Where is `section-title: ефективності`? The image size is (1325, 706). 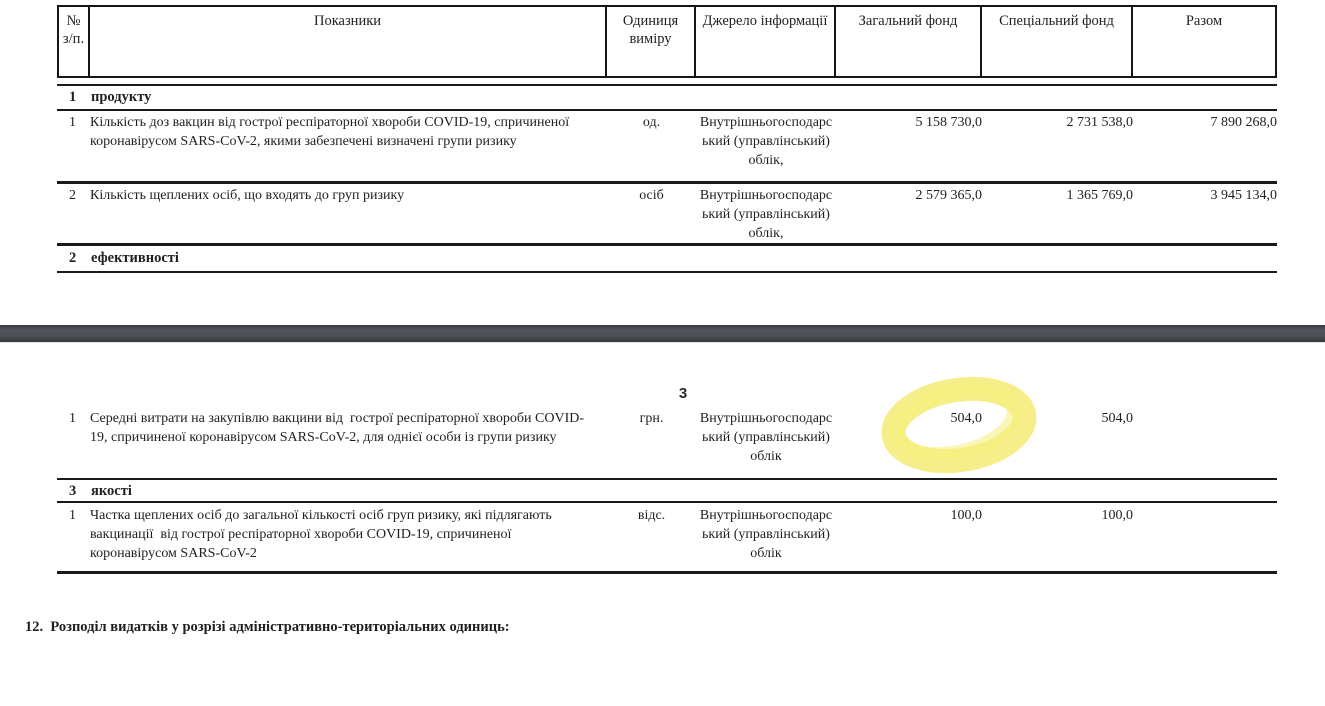
section-title: ефективності is located at coordinates (135, 258).